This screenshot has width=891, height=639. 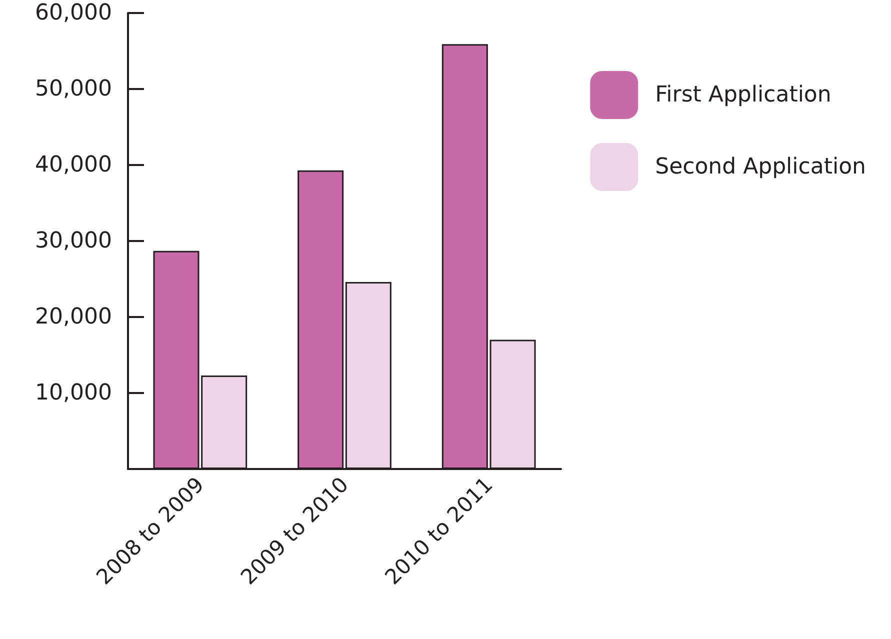 What do you see at coordinates (760, 167) in the screenshot?
I see `legend-label: Second Application` at bounding box center [760, 167].